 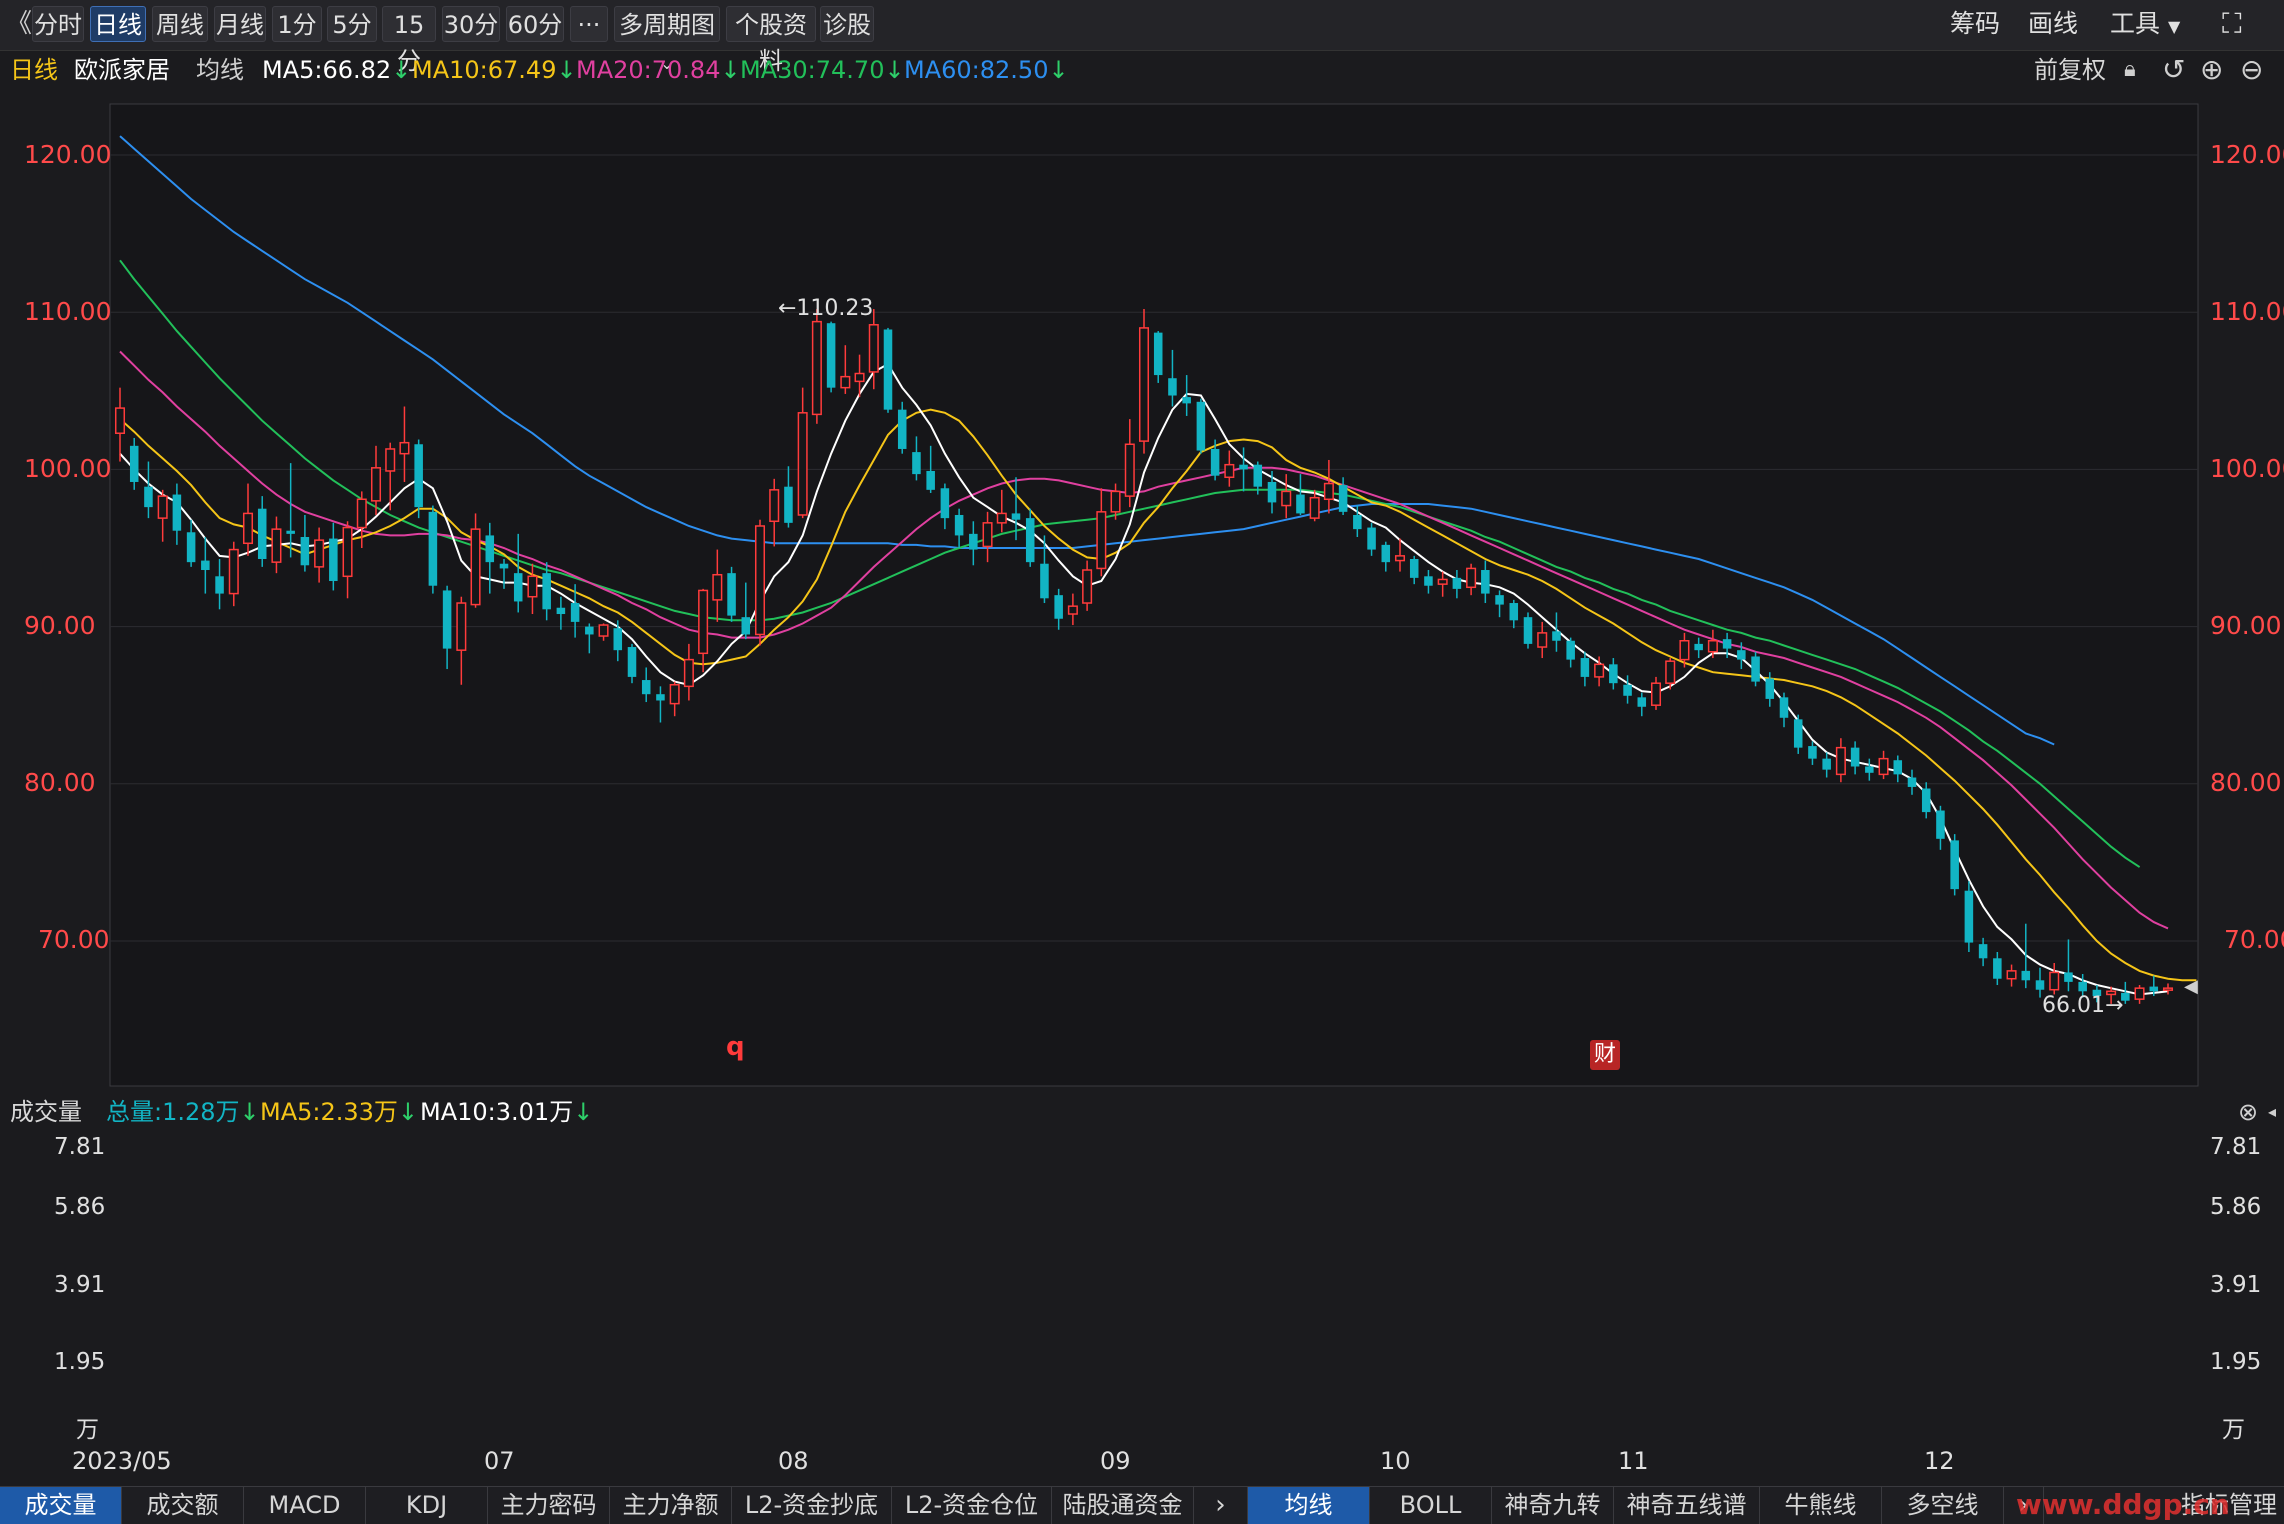 What do you see at coordinates (240, 24) in the screenshot?
I see `tab-monthly: 月线` at bounding box center [240, 24].